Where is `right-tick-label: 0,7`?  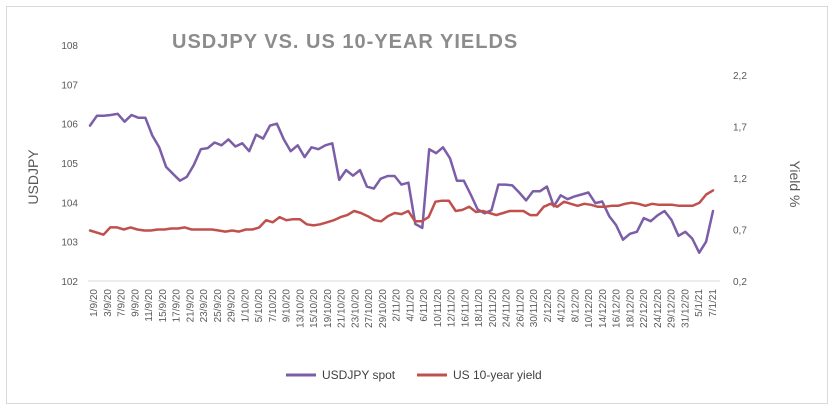 right-tick-label: 0,7 is located at coordinates (740, 231).